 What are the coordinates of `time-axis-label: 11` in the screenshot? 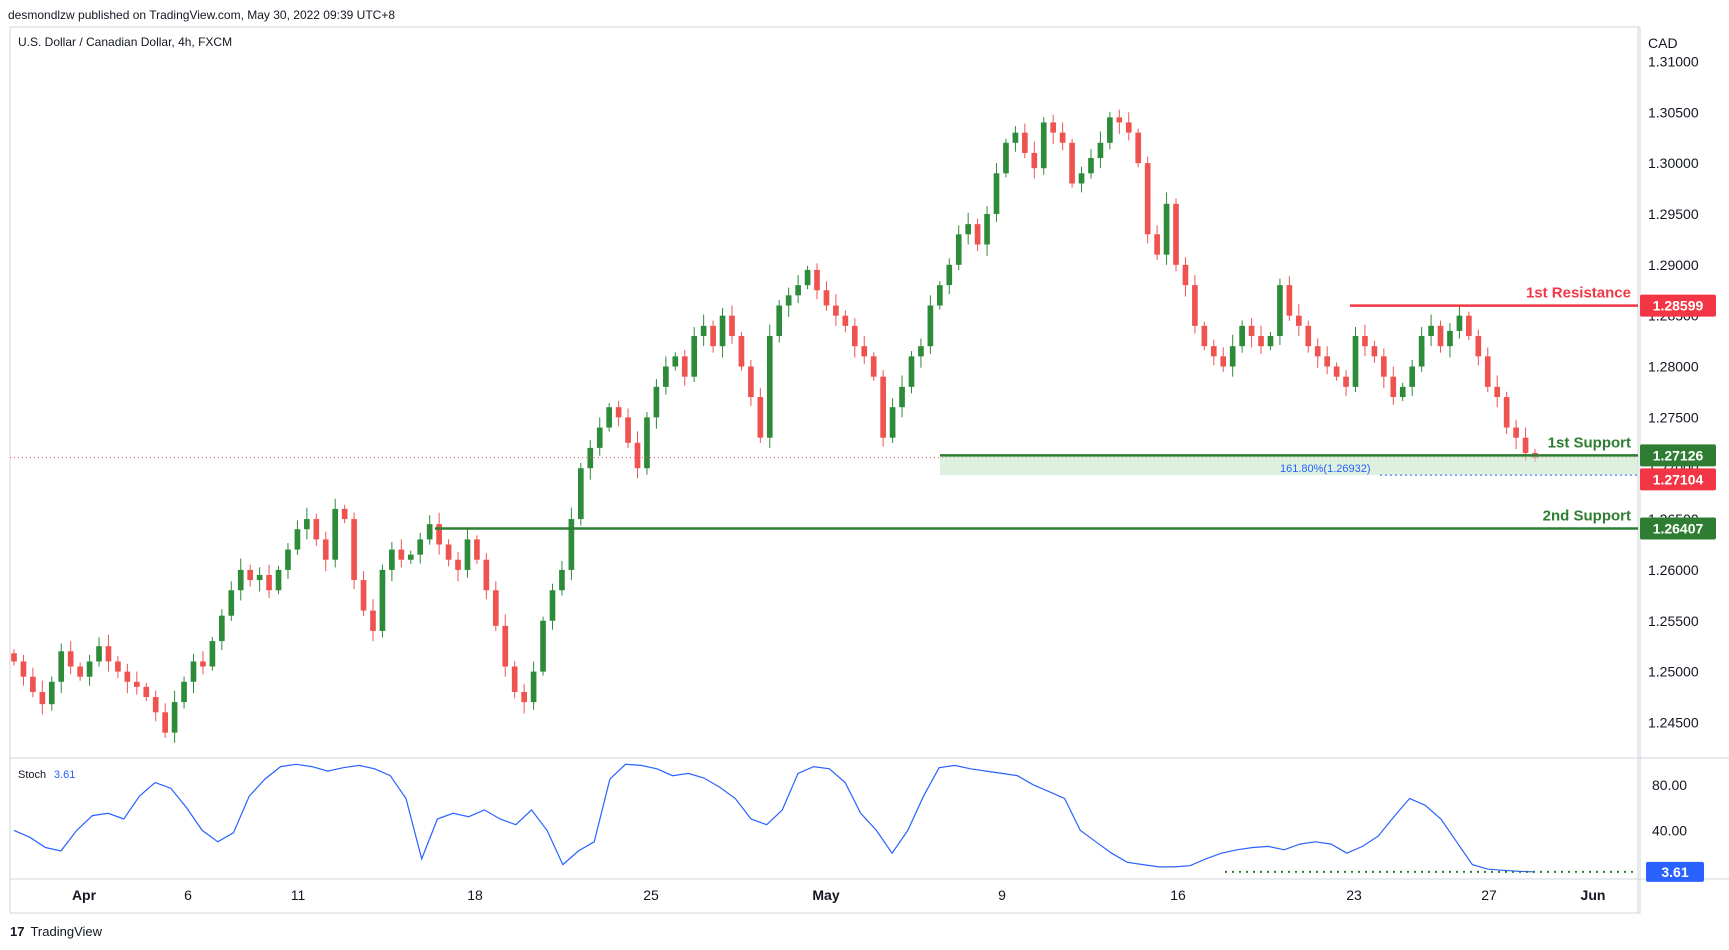 It's located at (298, 895).